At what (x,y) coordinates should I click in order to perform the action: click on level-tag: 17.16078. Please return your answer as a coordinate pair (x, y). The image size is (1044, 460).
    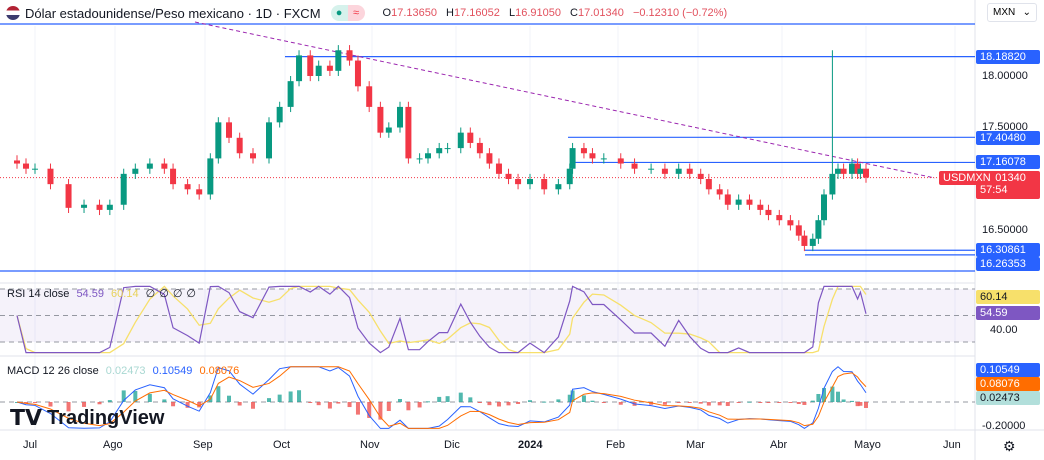
    Looking at the image, I should click on (1008, 162).